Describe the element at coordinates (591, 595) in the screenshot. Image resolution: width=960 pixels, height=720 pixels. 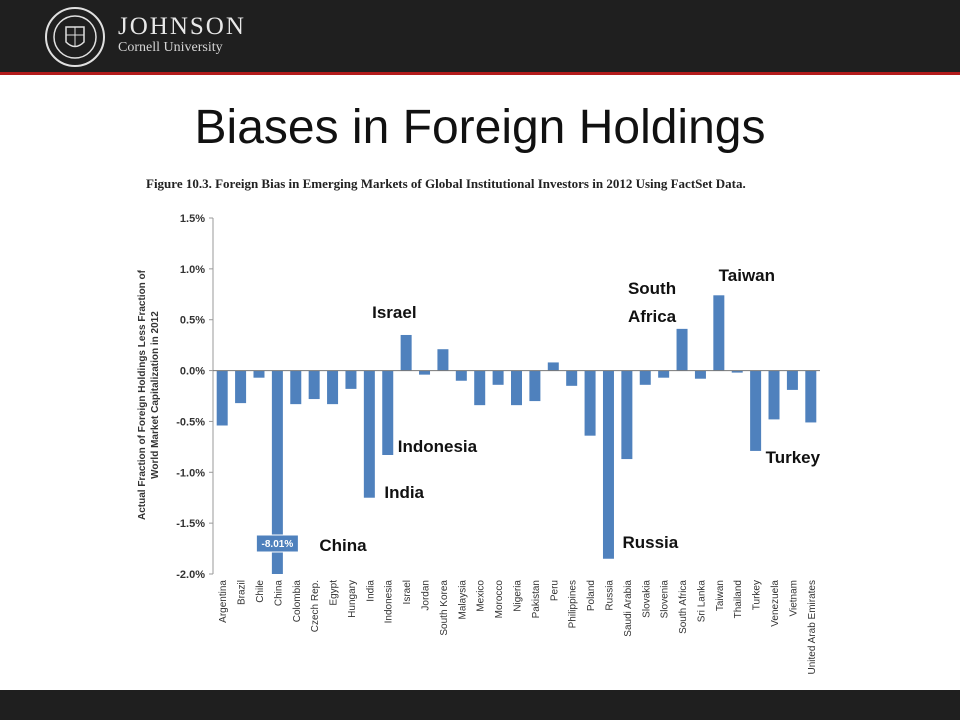
I see `x-tick-label: Poland` at that location.